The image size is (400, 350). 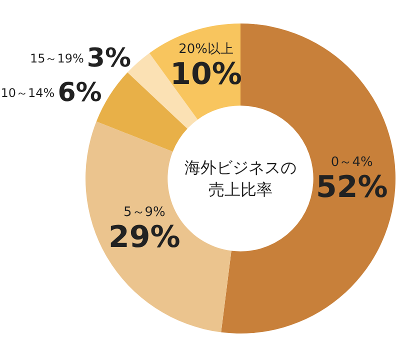 I want to click on slice-label: 15～19%, so click(x=57, y=59).